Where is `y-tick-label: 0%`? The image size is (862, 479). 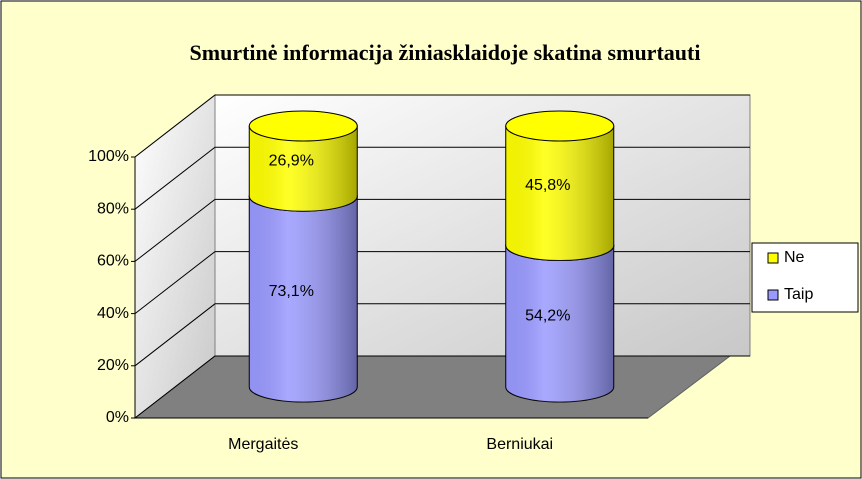 y-tick-label: 0% is located at coordinates (117, 417).